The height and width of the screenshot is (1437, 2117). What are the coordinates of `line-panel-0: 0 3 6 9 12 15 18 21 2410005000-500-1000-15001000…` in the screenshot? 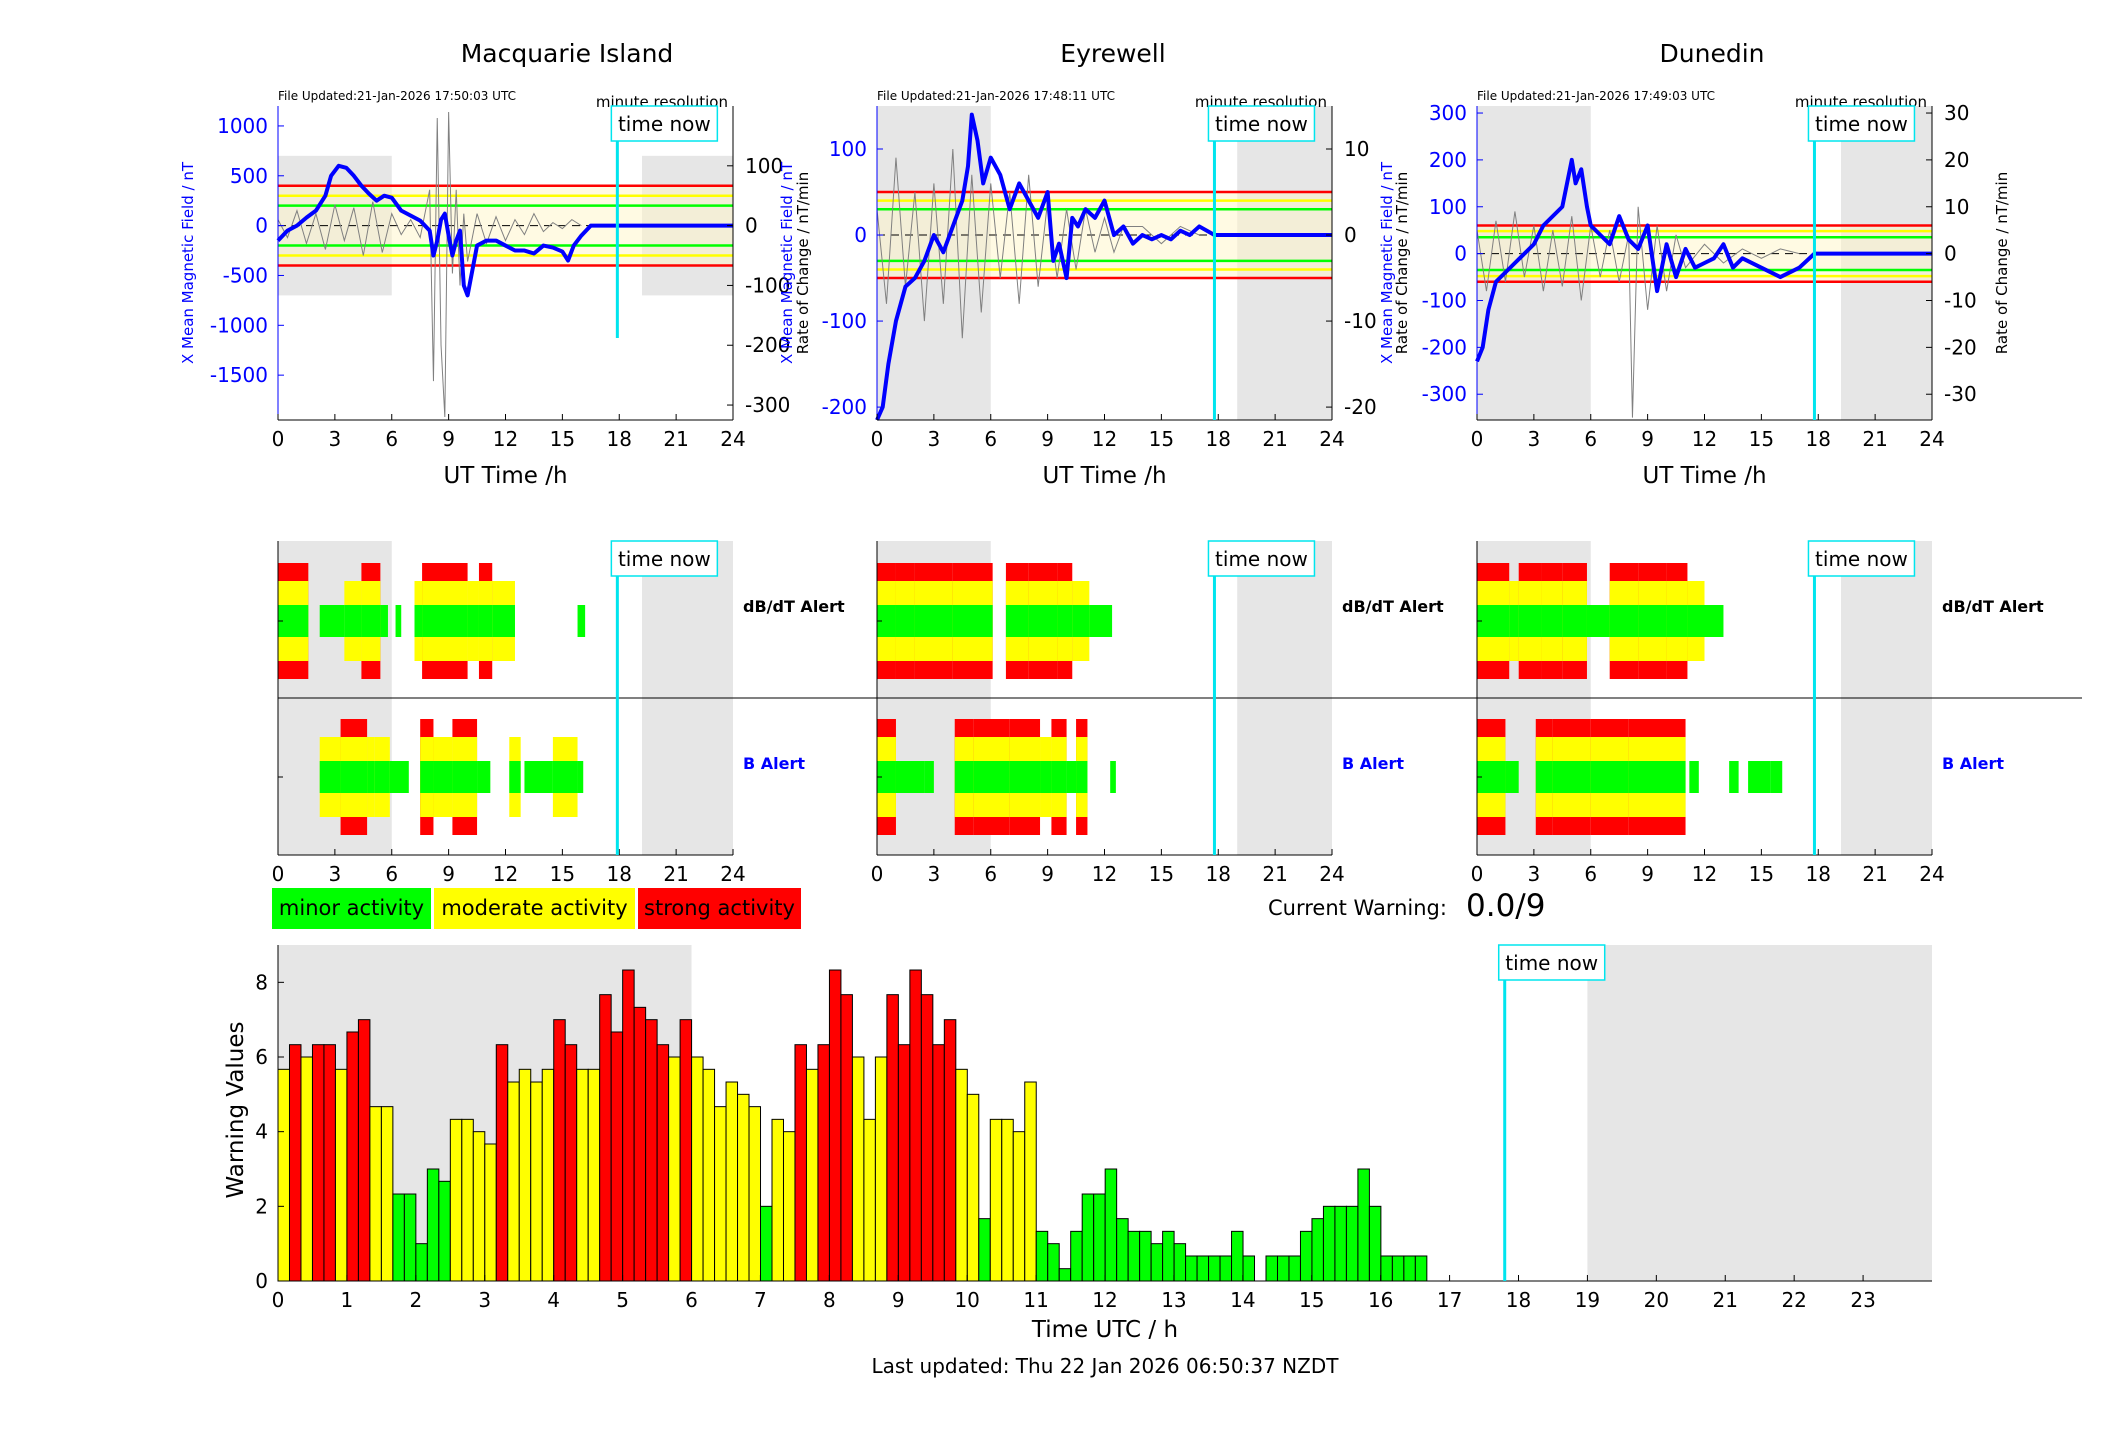 It's located at (495, 291).